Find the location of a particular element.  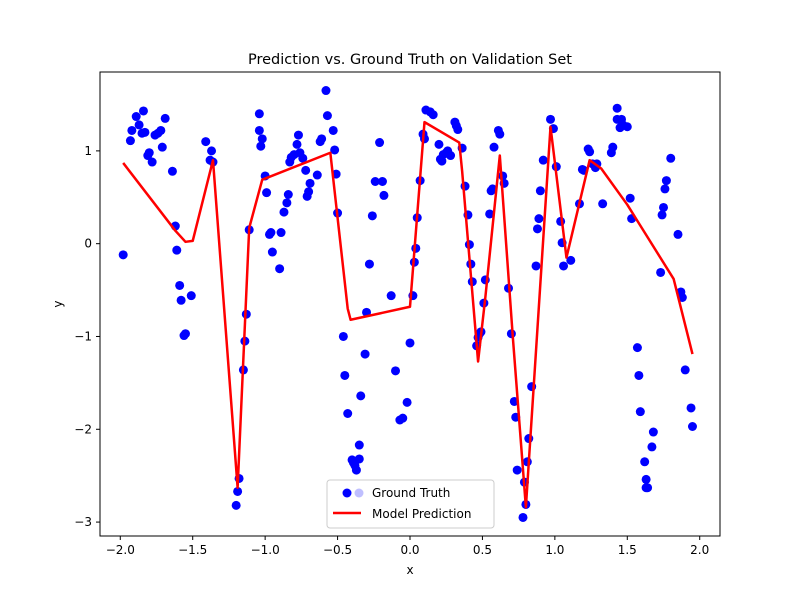

x-tick-label: −1.5 is located at coordinates (192, 550).